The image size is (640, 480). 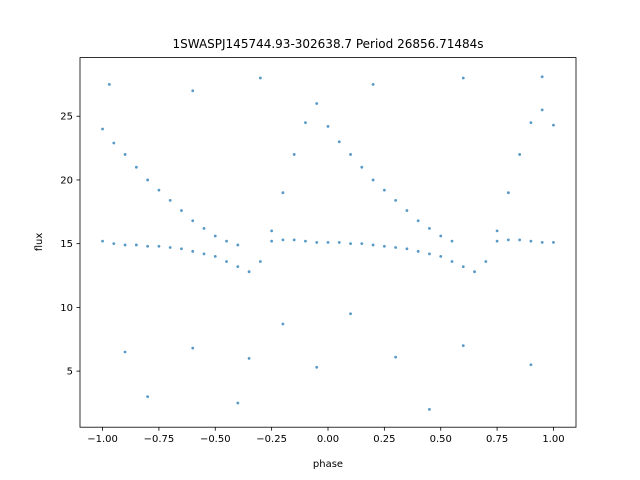 I want to click on y-tick-label: 15, so click(x=66, y=244).